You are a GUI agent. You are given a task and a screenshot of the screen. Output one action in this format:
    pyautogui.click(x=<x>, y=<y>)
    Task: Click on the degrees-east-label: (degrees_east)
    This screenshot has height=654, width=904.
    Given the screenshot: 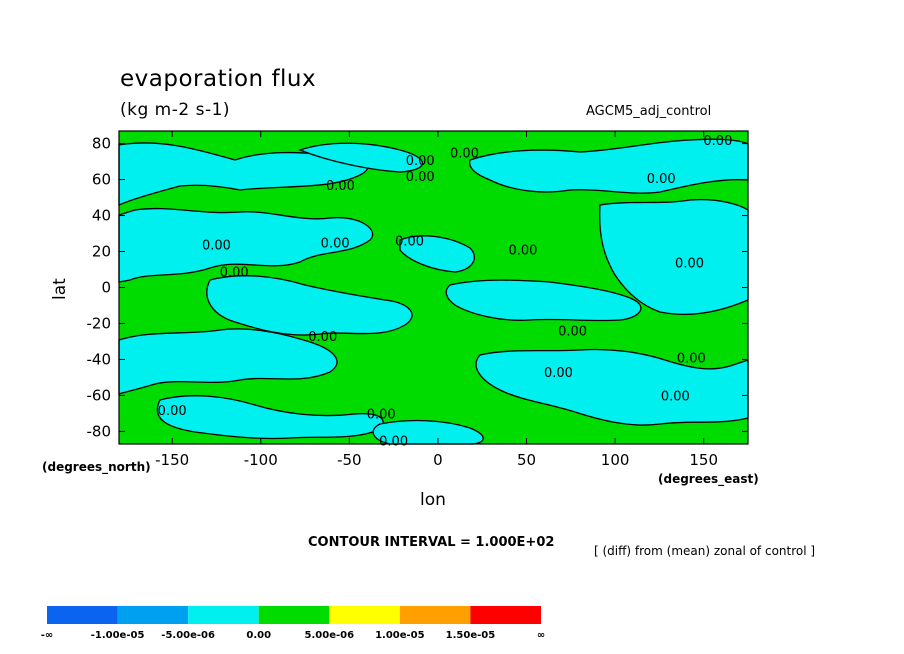 What is the action you would take?
    pyautogui.click(x=708, y=479)
    